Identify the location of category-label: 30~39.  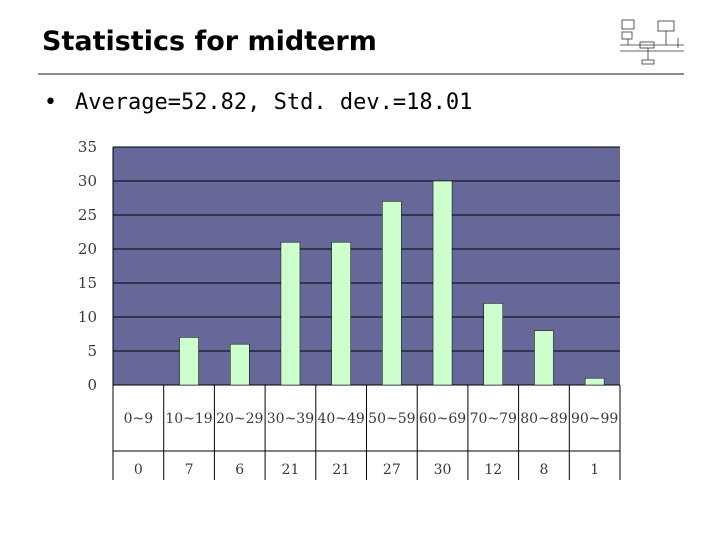
(290, 419).